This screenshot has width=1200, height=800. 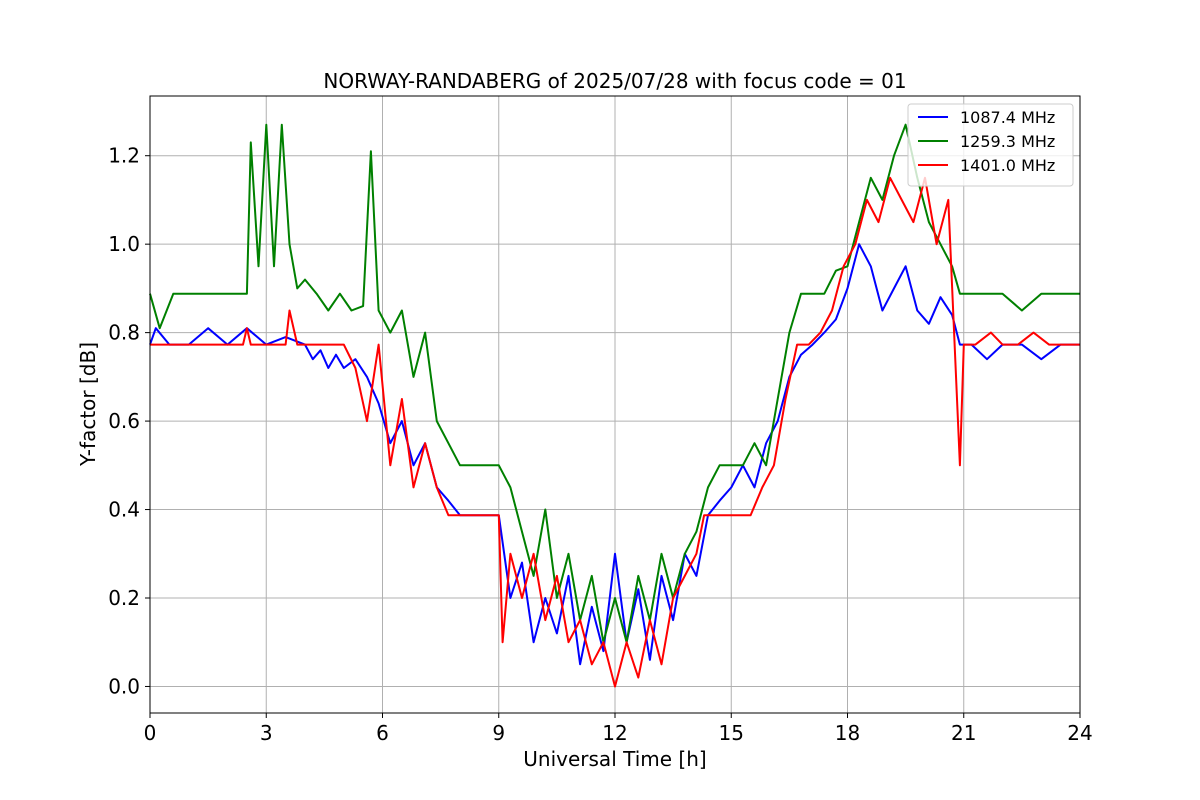 What do you see at coordinates (614, 733) in the screenshot?
I see `x-tick-label: 12` at bounding box center [614, 733].